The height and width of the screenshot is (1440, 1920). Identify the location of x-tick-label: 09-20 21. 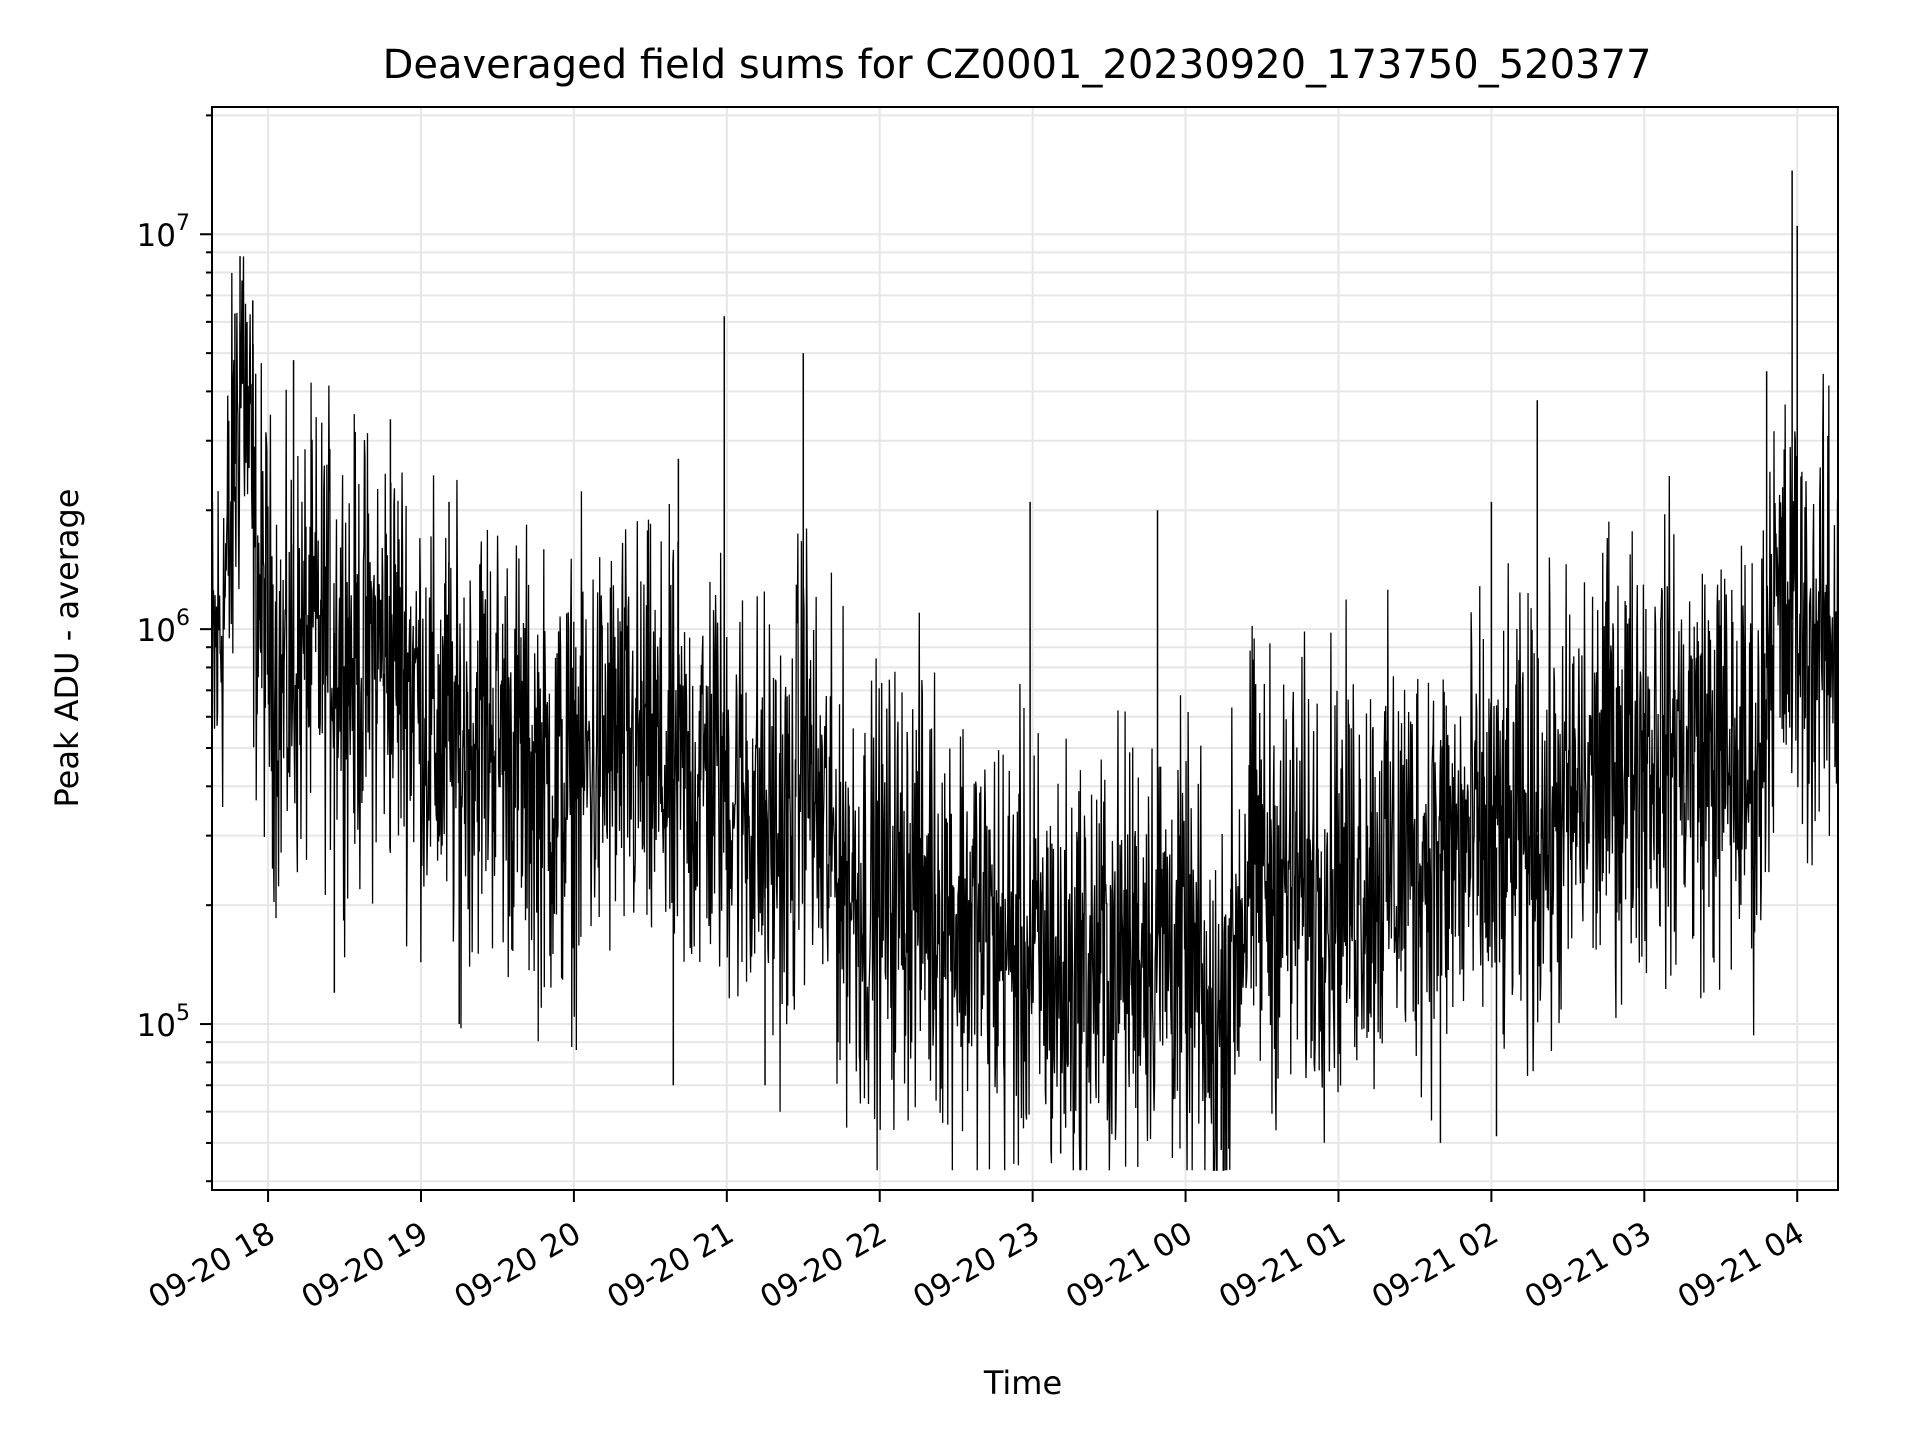
(670, 1265).